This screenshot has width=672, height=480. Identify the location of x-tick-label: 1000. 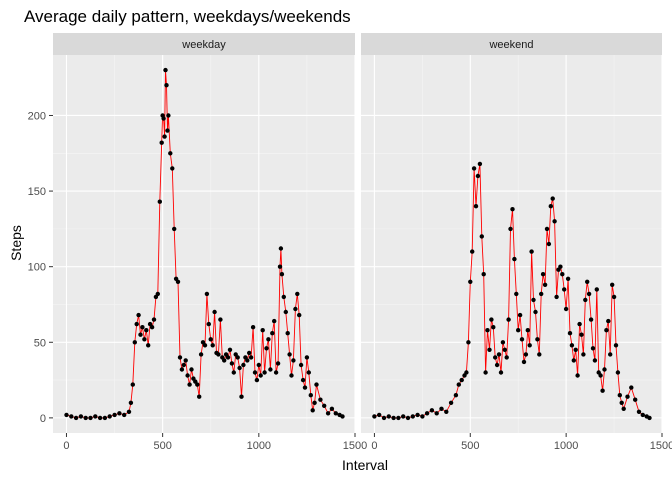
(566, 446).